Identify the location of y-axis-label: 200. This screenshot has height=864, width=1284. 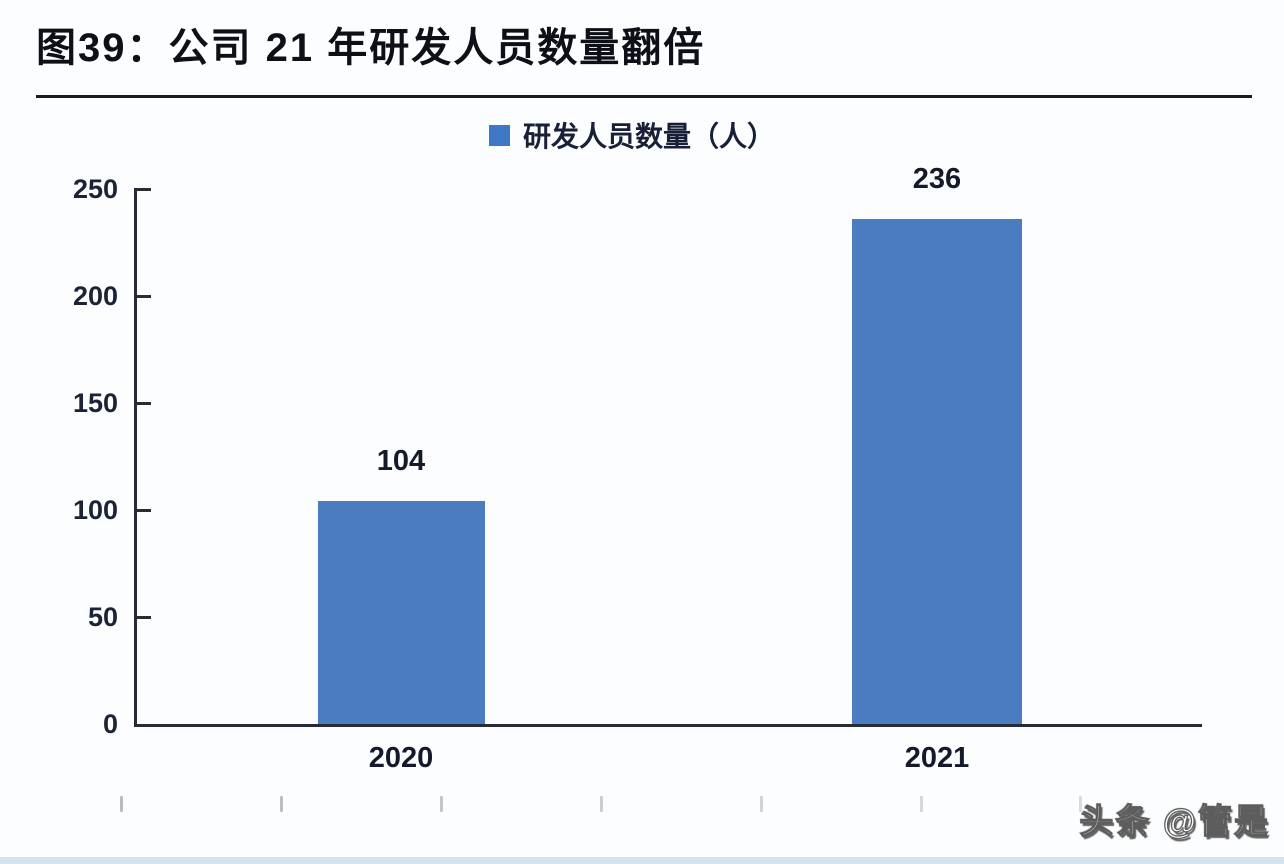
(95, 296).